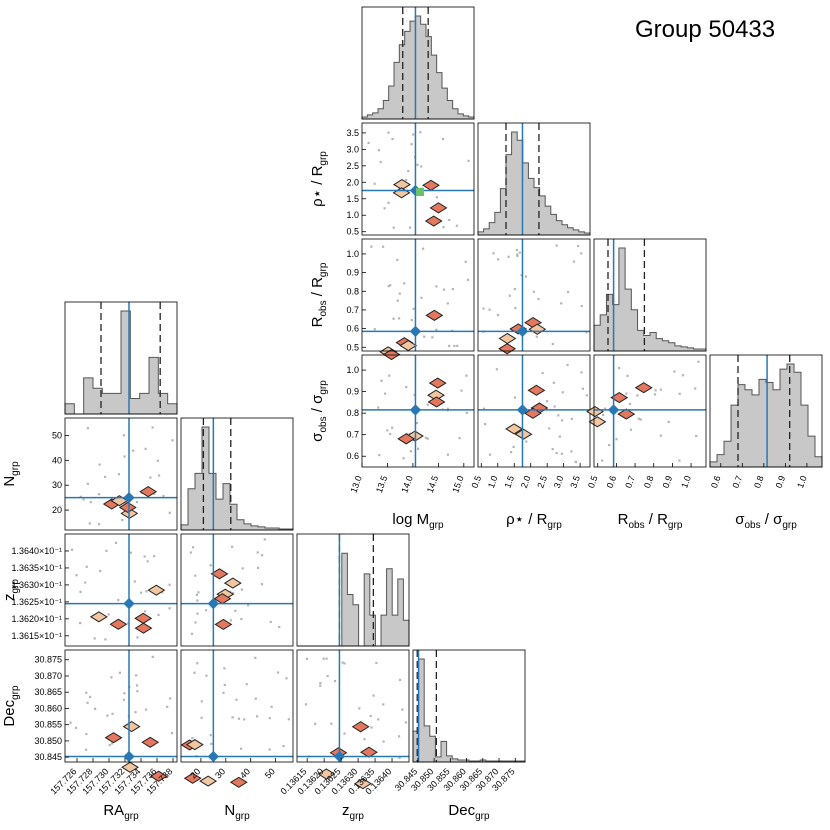 This screenshot has height=830, width=830. I want to click on left-cell-2-1-truth-marker, so click(213, 603).